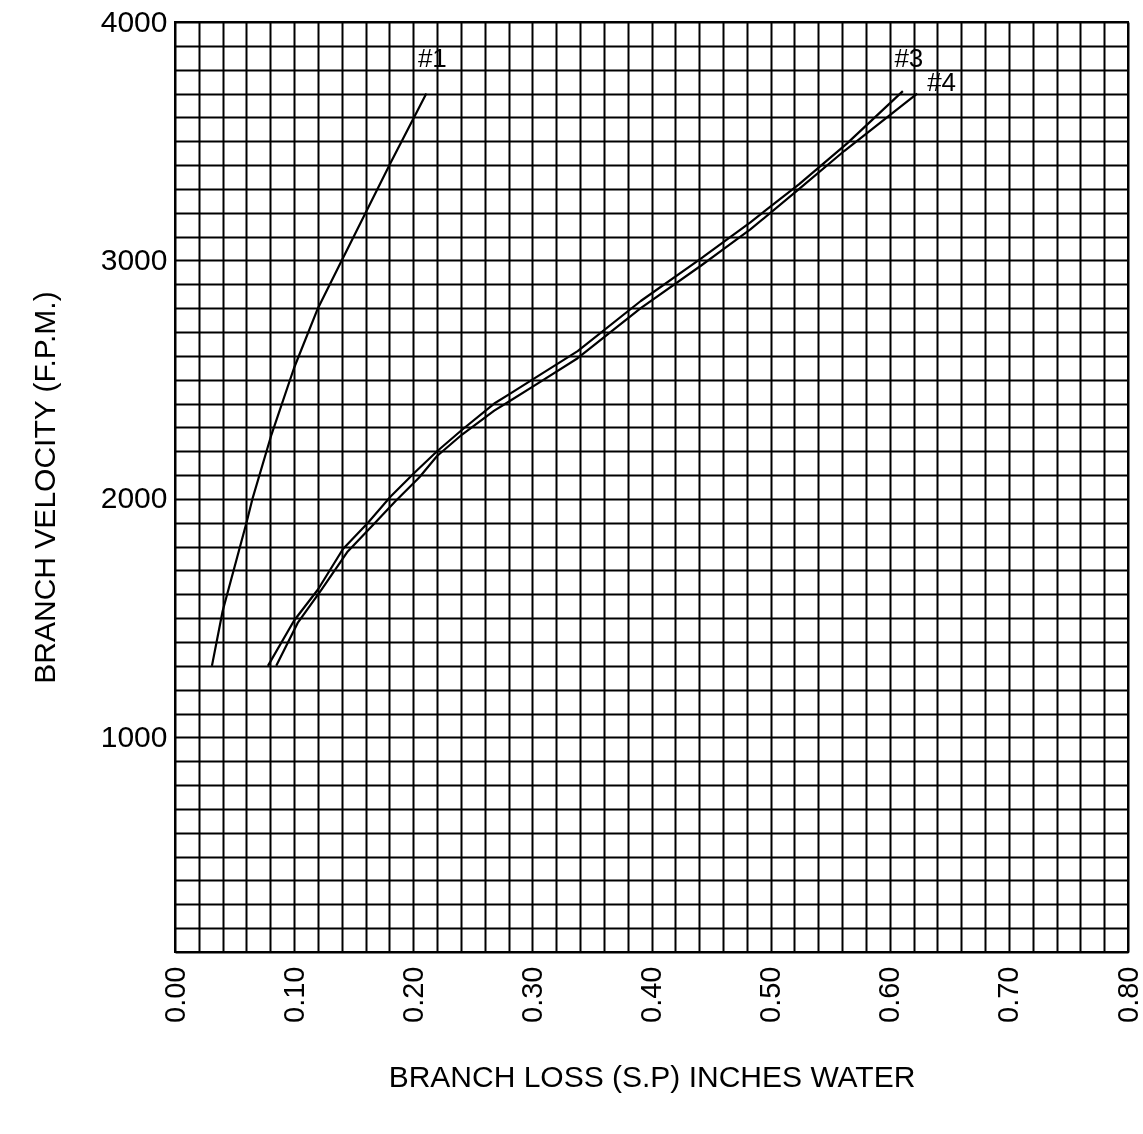 The height and width of the screenshot is (1134, 1143). Describe the element at coordinates (134, 736) in the screenshot. I see `y-tick-label: 1000` at that location.